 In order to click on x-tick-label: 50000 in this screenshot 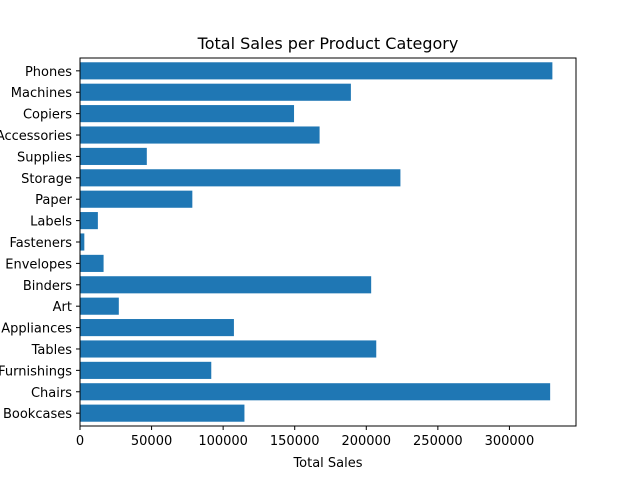, I will do `click(151, 441)`.